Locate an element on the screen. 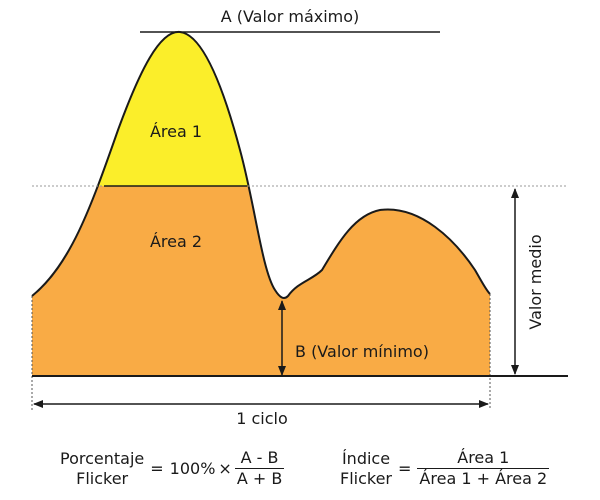  flicker-index-formula: Índice Flicker = Área 1 Área 1 + Área 2 is located at coordinates (445, 468).